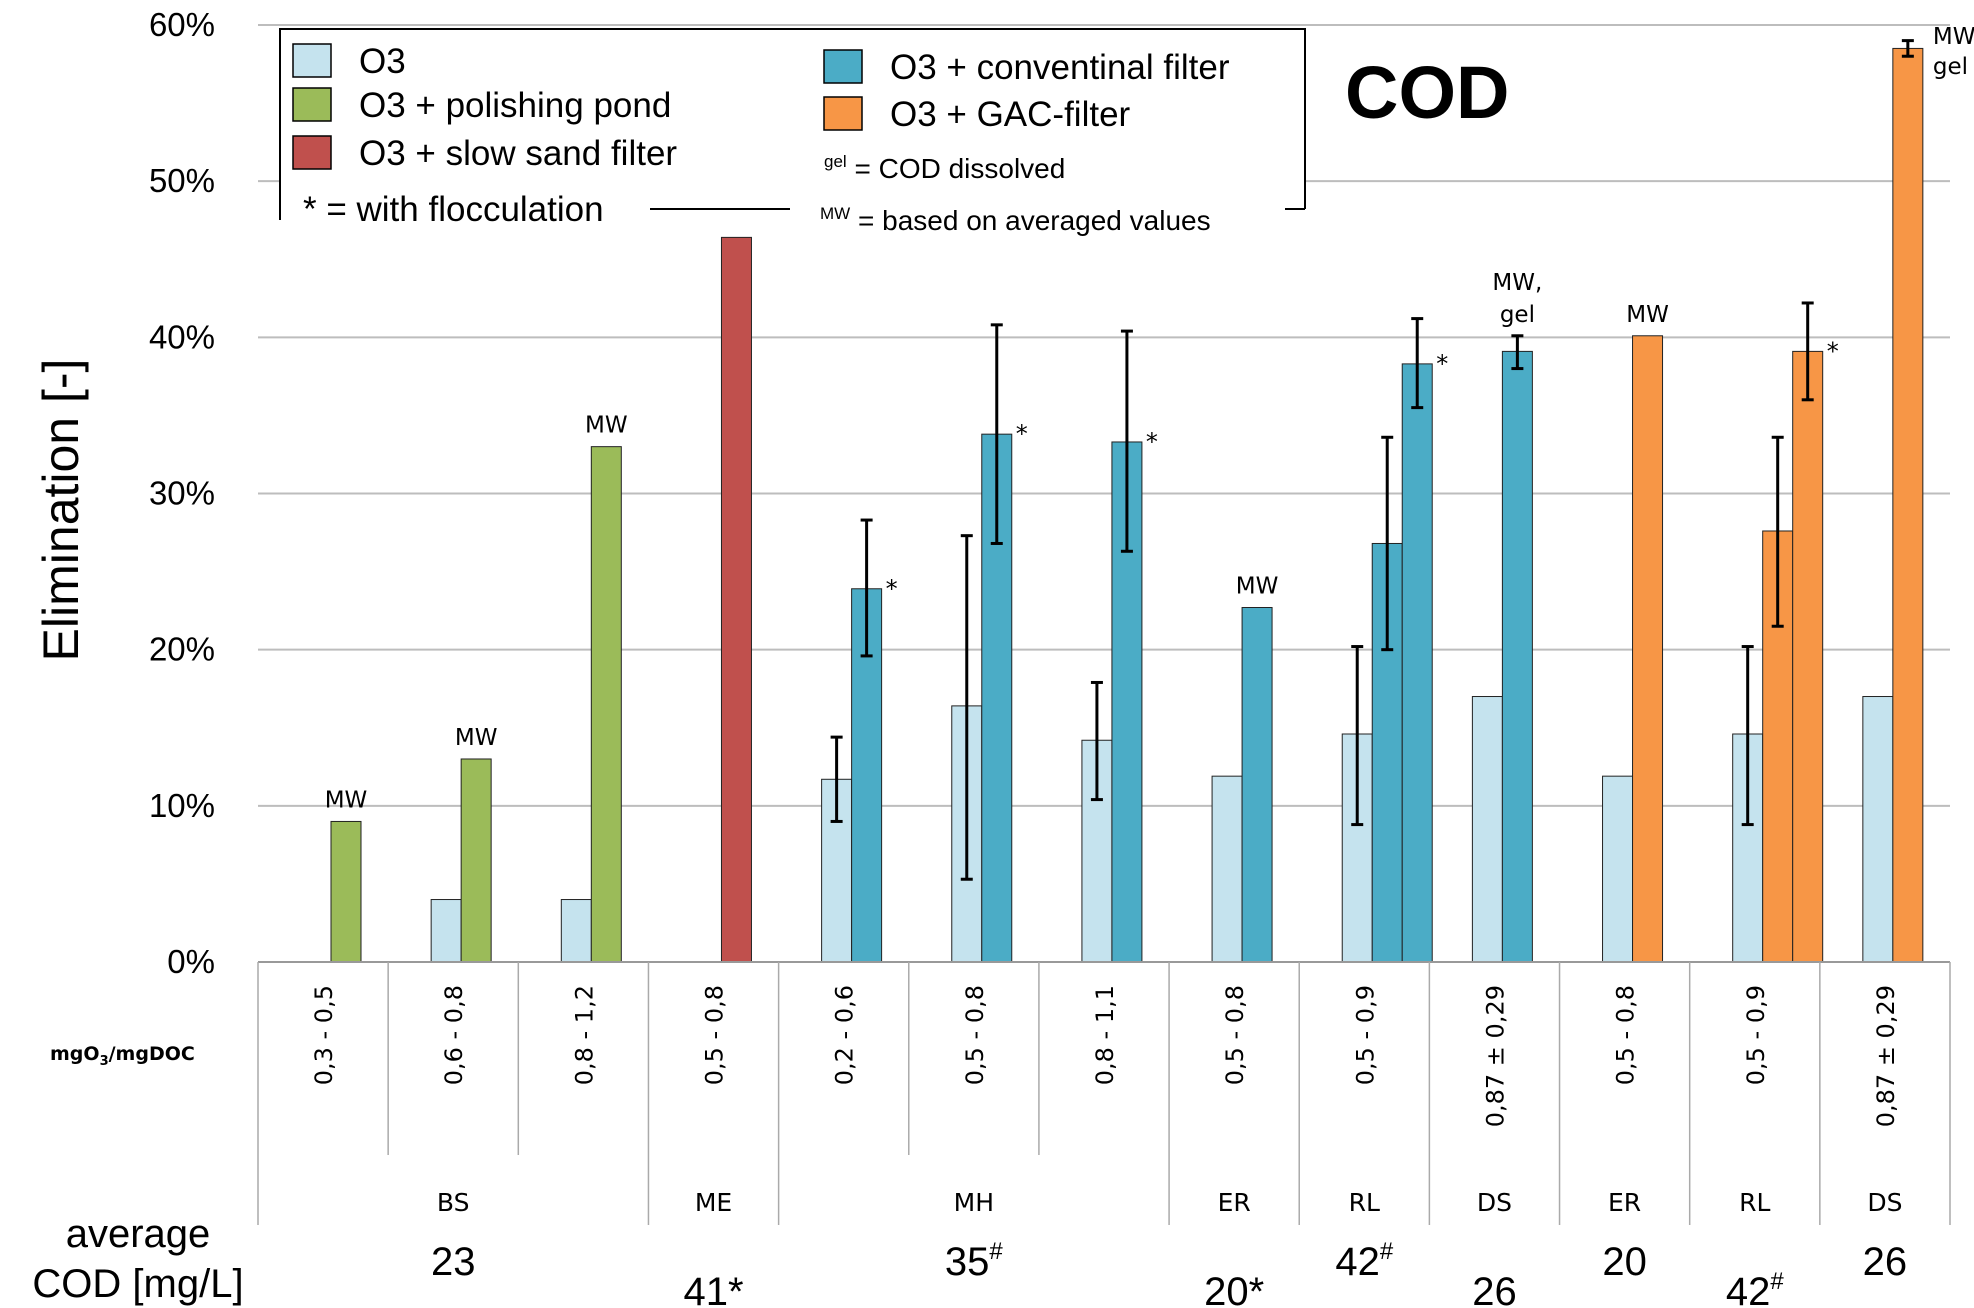 The width and height of the screenshot is (1974, 1308). I want to click on group-label: ME, so click(713, 1202).